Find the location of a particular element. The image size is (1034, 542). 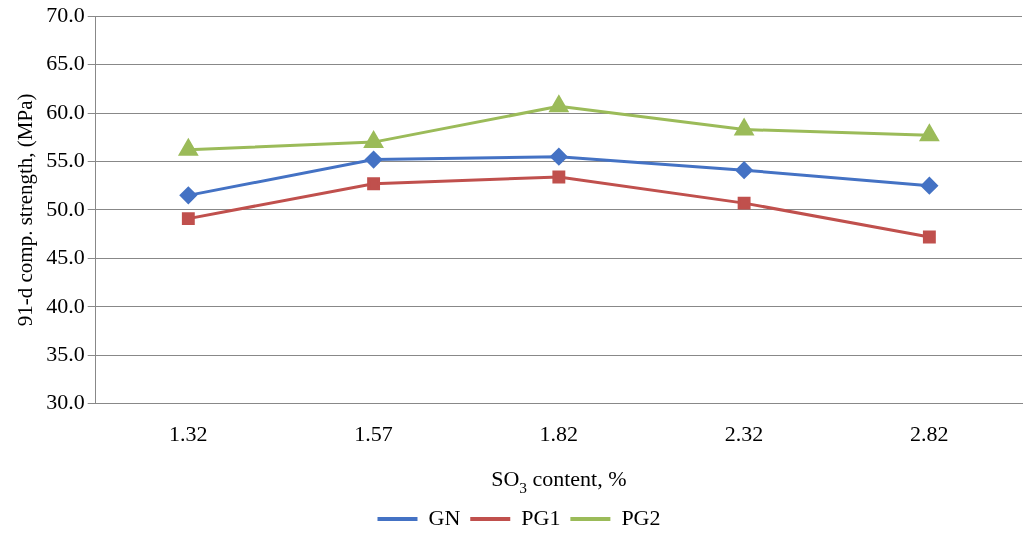

legend-label: PG2 is located at coordinates (641, 517).